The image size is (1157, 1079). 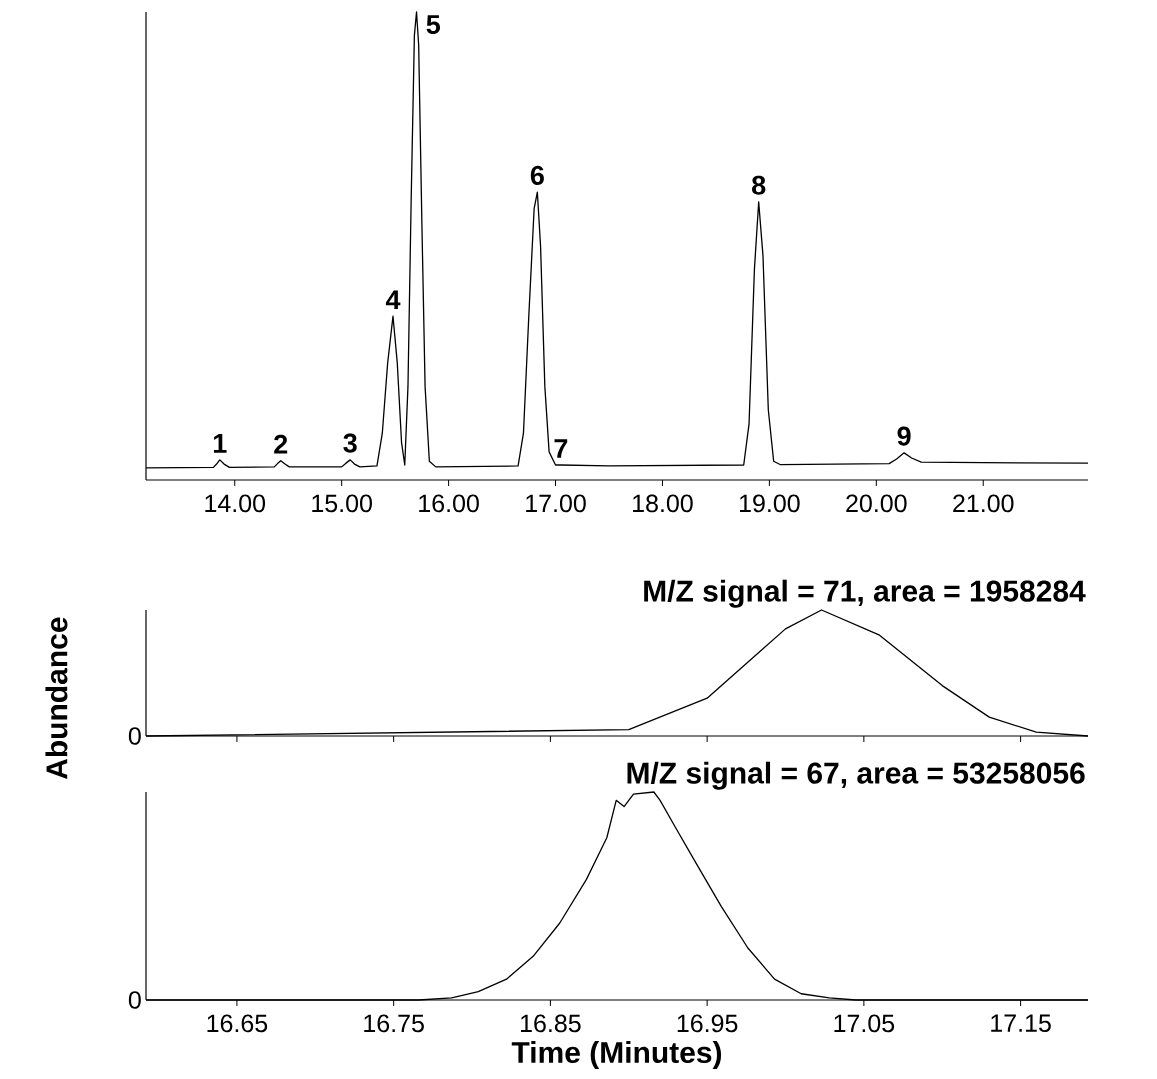 I want to click on x-tick-label: 16.75, so click(x=394, y=1023).